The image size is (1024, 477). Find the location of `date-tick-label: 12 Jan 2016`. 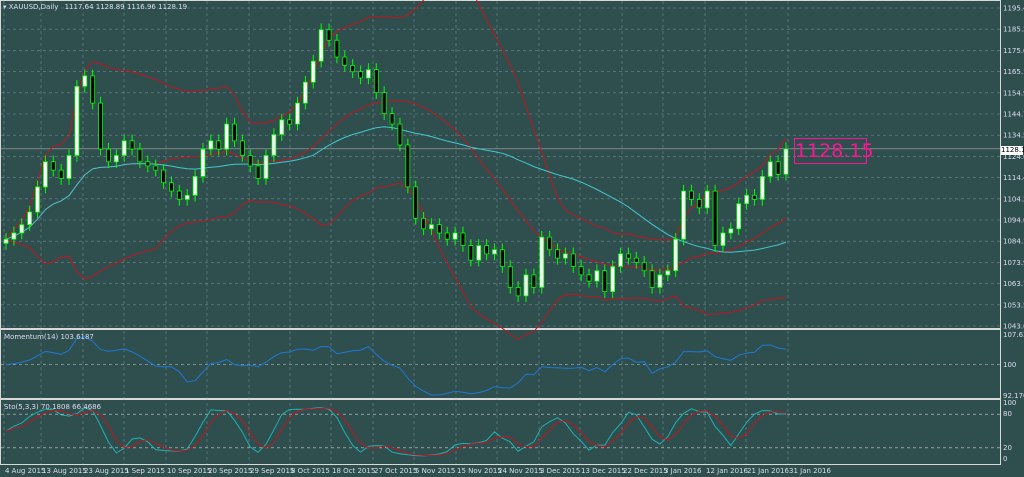

date-tick-label: 12 Jan 2016 is located at coordinates (727, 471).